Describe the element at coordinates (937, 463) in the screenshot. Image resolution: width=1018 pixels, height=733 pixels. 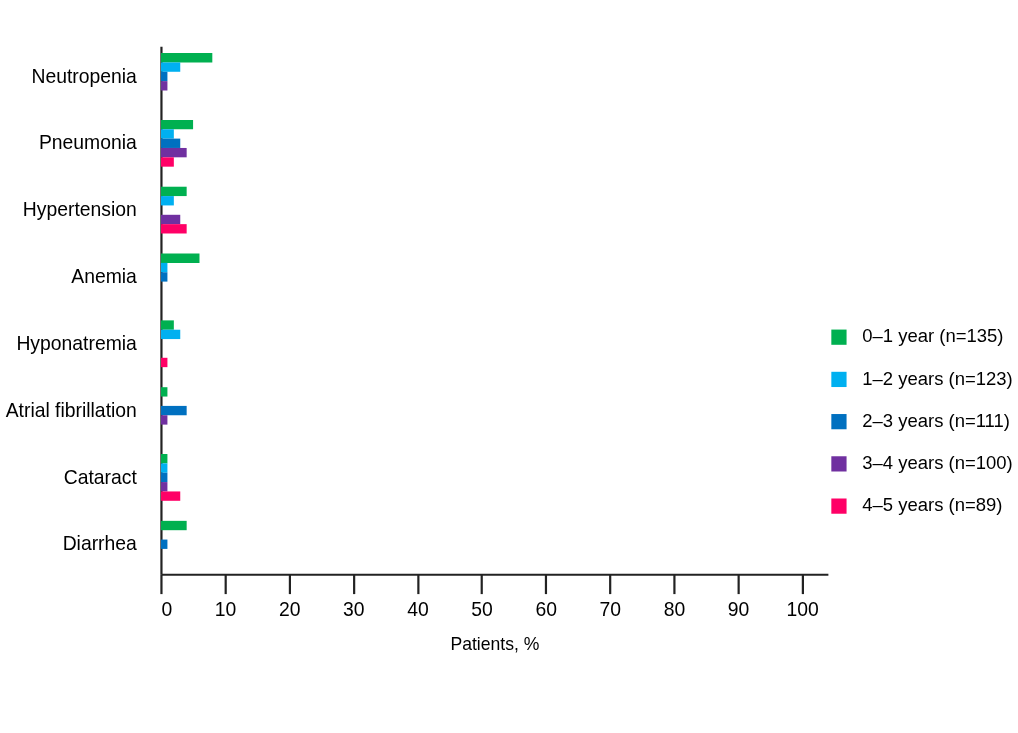
I see `legend-label: 3–4 years (n=100)` at that location.